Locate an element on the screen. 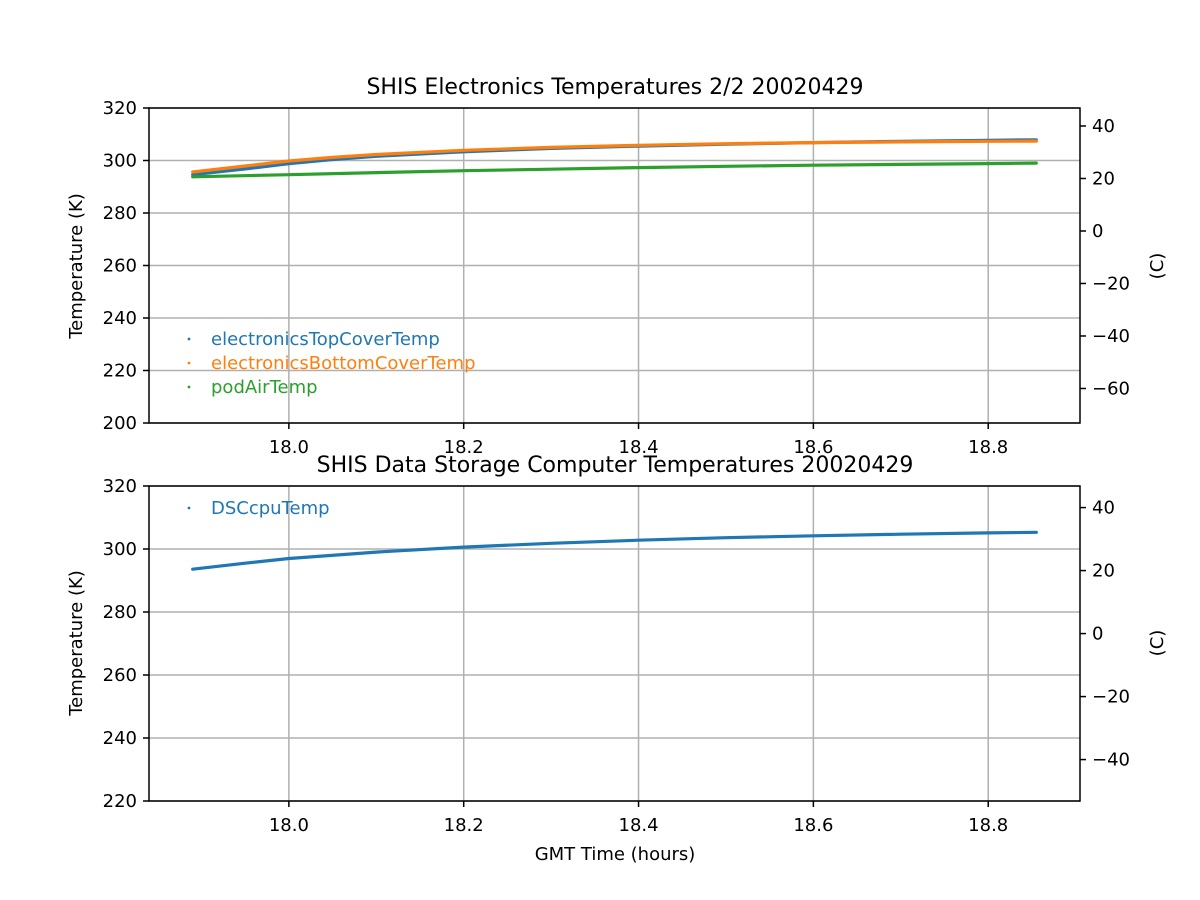 This screenshot has height=900, width=1200. panel-electronics-ytick-label: 300 is located at coordinates (120, 161).